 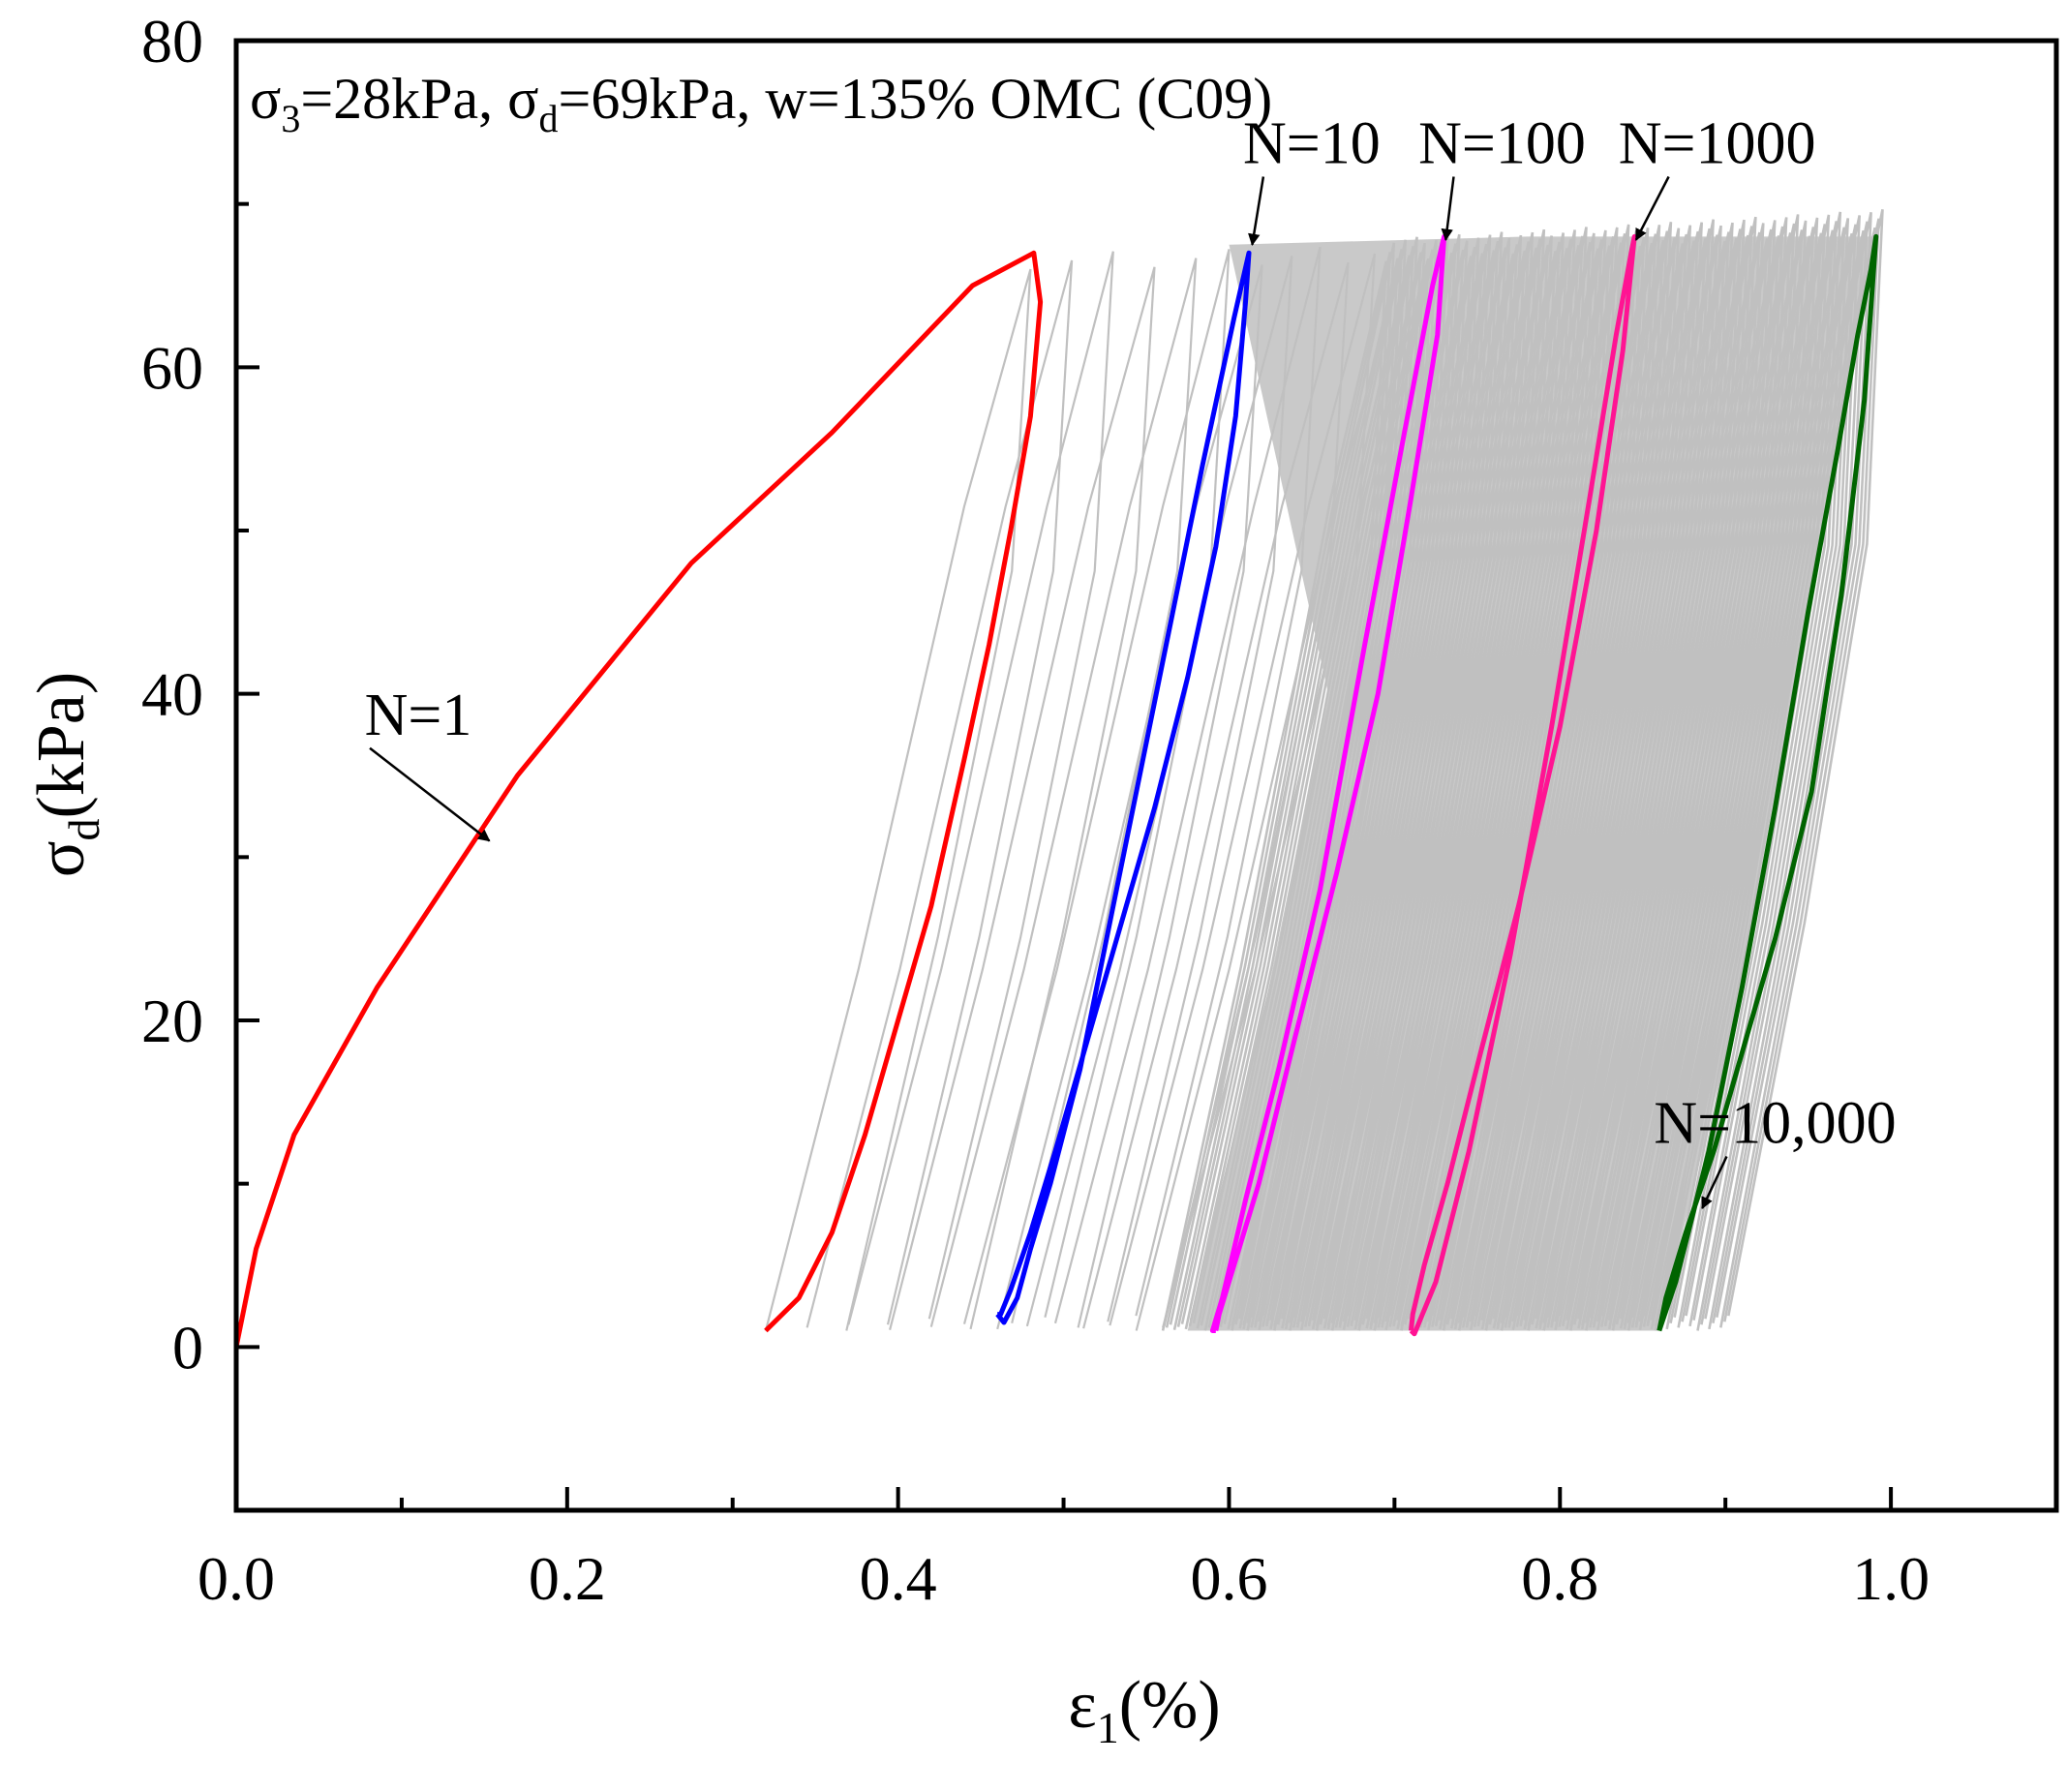 What do you see at coordinates (1523, 785) in the screenshot?
I see `series-n1000` at bounding box center [1523, 785].